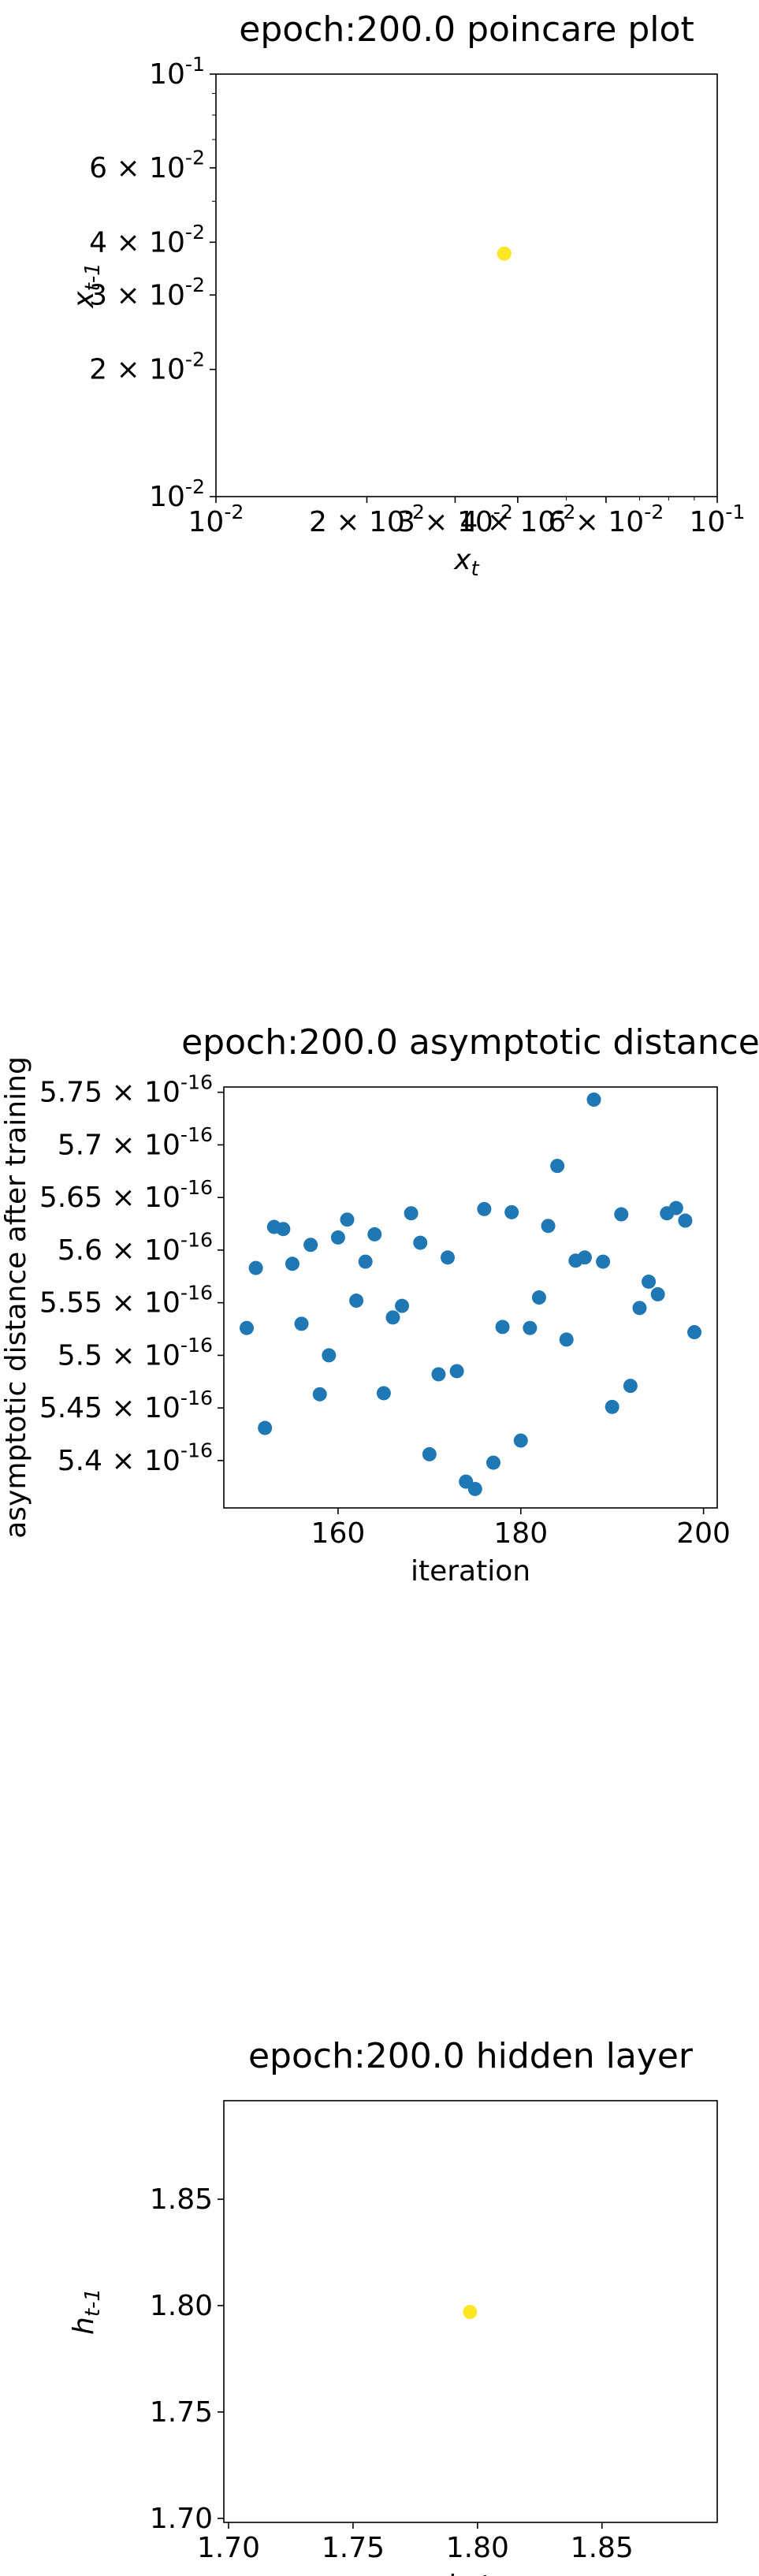  Describe the element at coordinates (466, 29) in the screenshot. I see `chart-title: epoch:200.0 poincare plot` at that location.